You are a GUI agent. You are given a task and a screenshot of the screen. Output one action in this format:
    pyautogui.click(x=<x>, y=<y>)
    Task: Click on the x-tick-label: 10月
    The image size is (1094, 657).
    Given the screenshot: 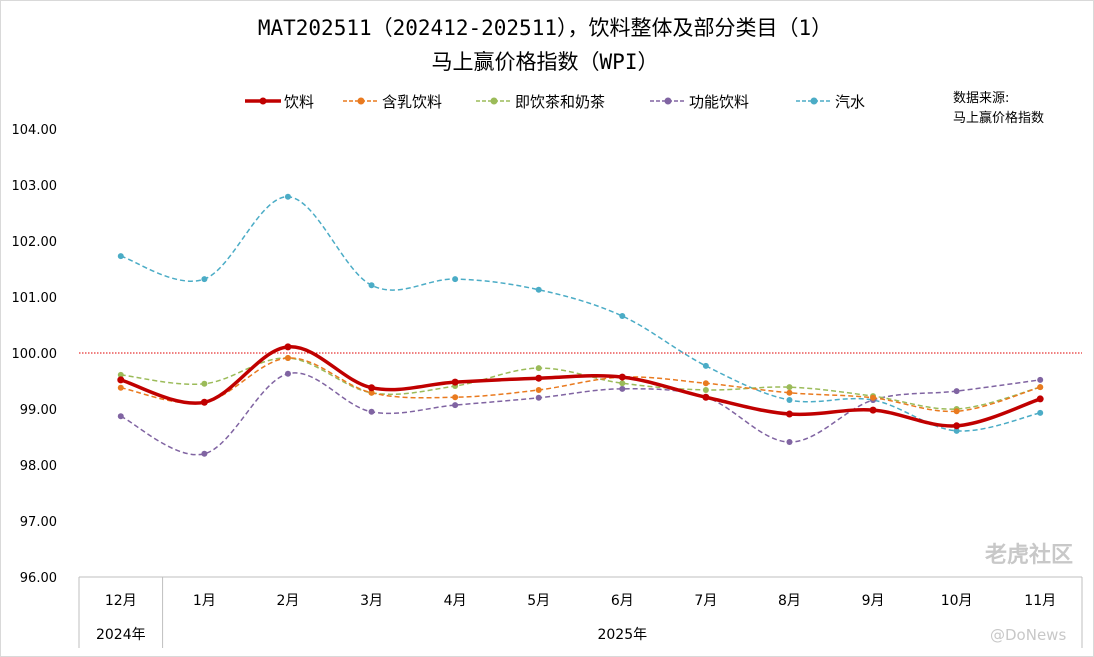 What is the action you would take?
    pyautogui.click(x=957, y=601)
    